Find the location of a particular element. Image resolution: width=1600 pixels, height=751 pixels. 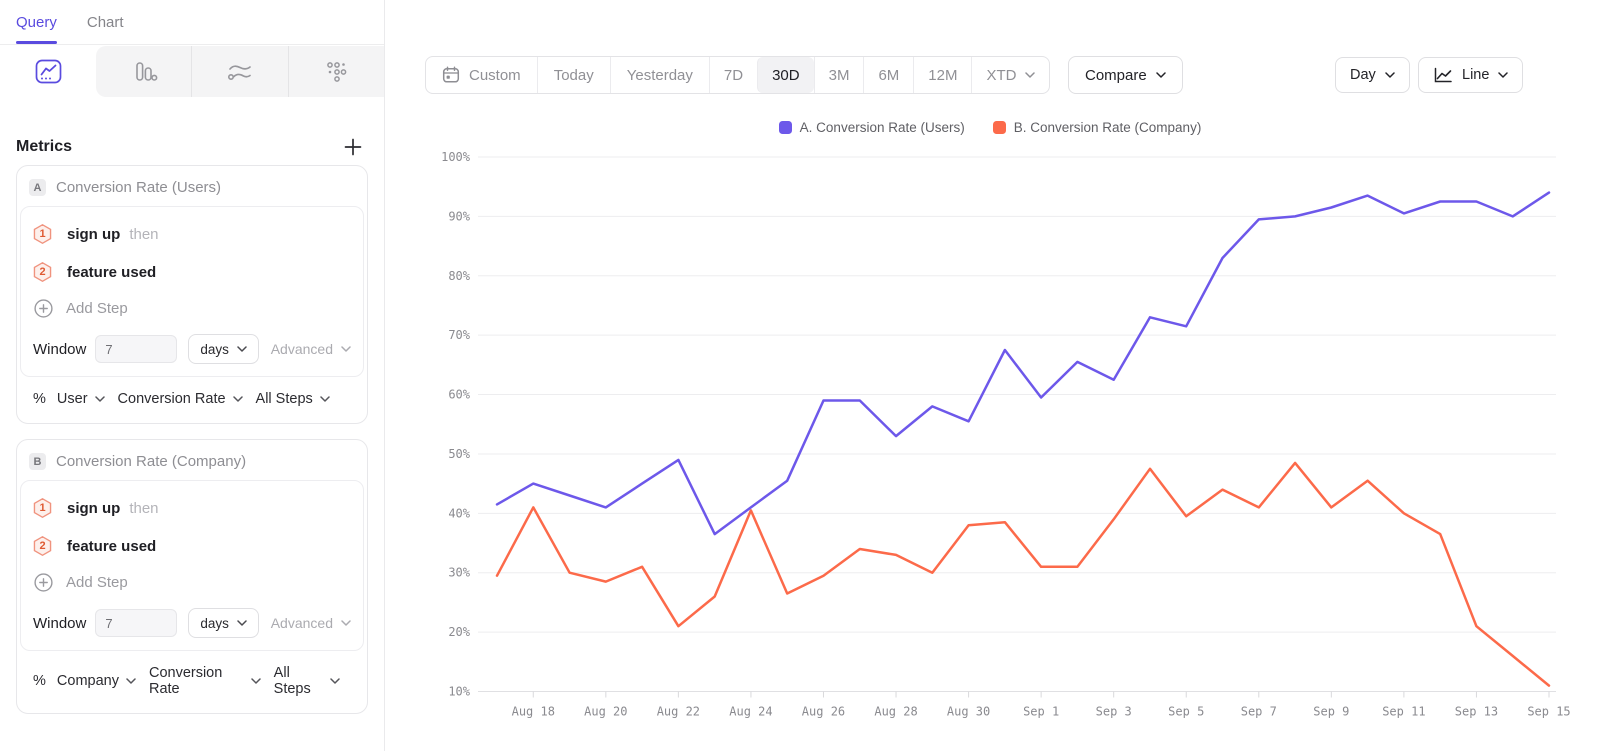

metric-title-b: Conversion Rate (Company) is located at coordinates (151, 461).